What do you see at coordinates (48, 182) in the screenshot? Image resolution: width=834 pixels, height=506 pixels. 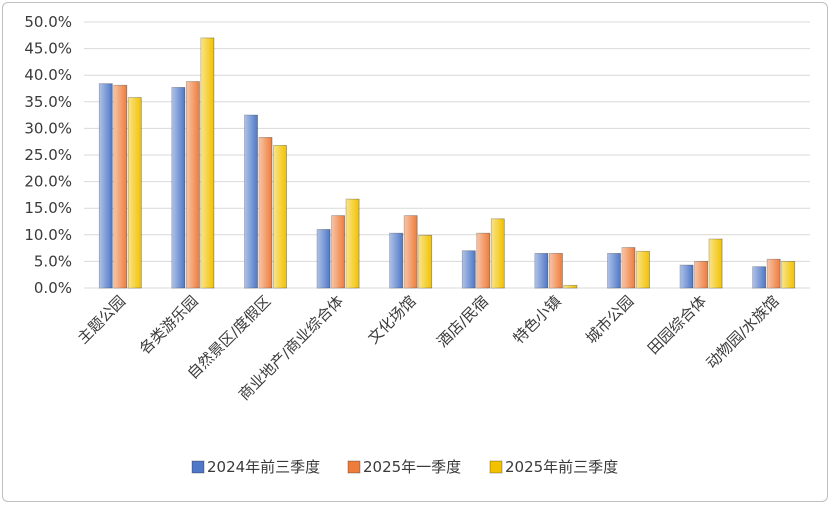 I see `y-tick-label: 20.0%` at bounding box center [48, 182].